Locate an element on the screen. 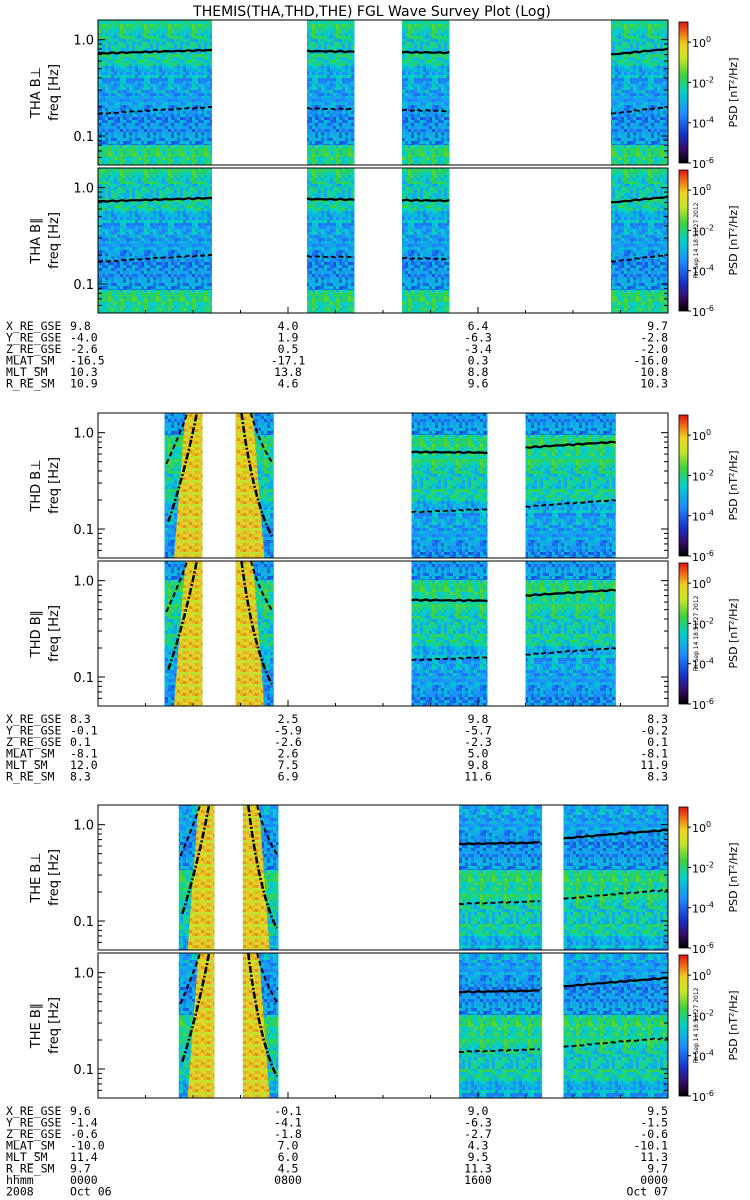  panel-label: THA B⊥ is located at coordinates (36, 93).